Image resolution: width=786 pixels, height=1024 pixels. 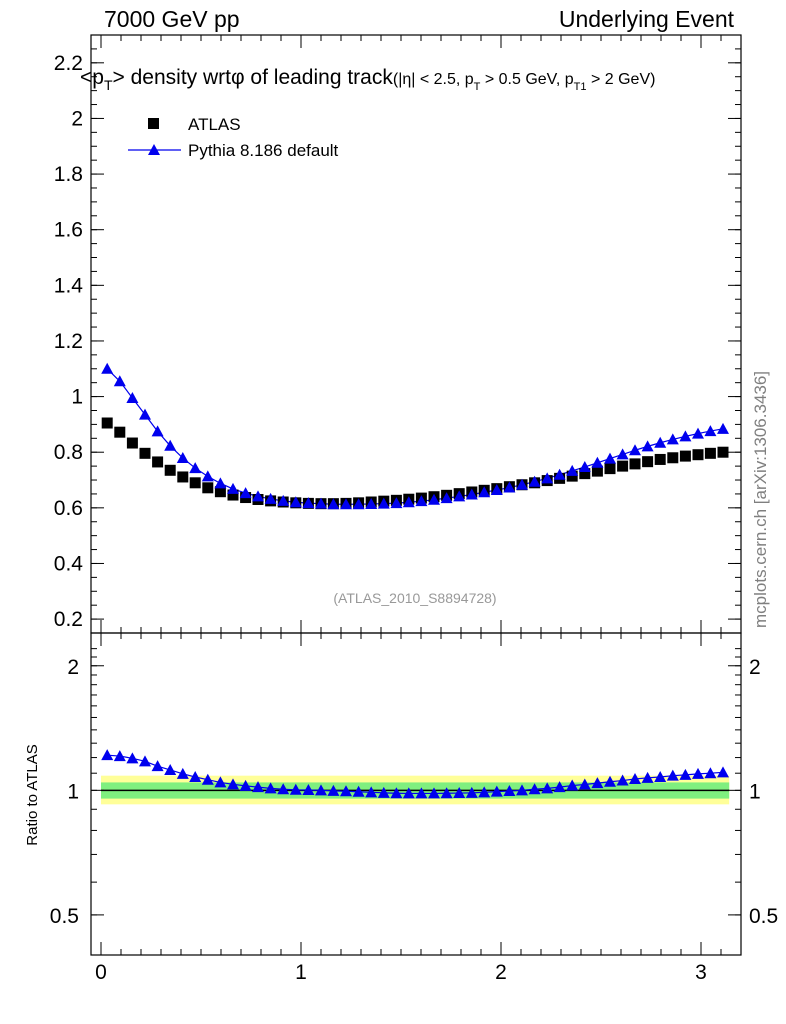 I want to click on main-y-tick-label: 1.4, so click(x=69, y=285).